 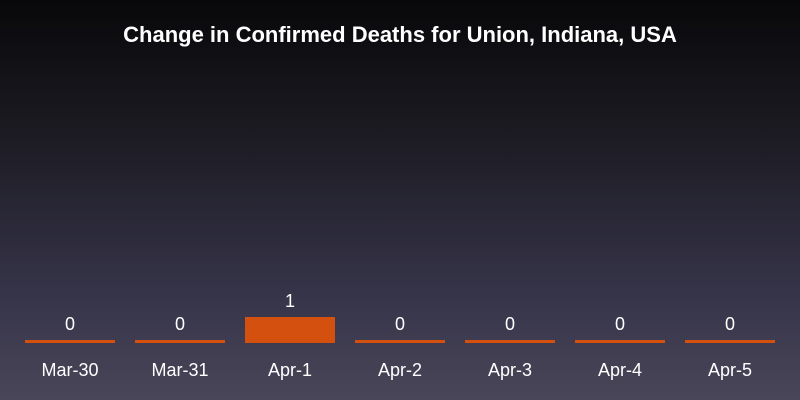 I want to click on x-tick-label-mar-31: Mar-31, so click(x=179, y=370).